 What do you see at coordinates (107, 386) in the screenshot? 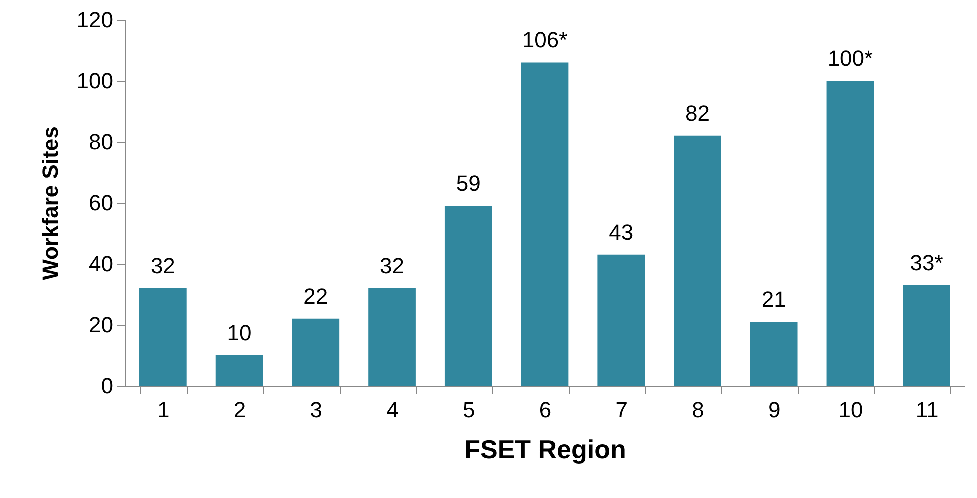
I see `y-tick-label: 0` at bounding box center [107, 386].